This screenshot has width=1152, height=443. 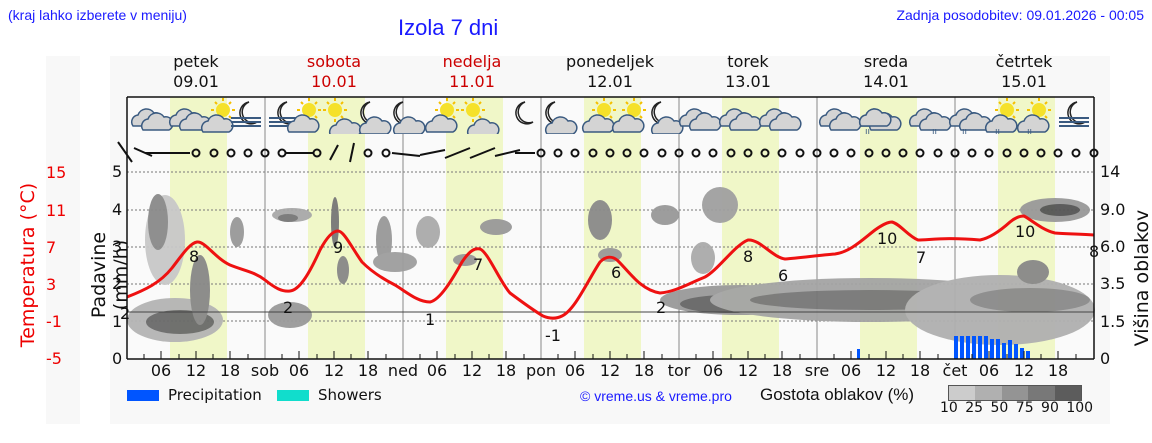 I want to click on wind-row, so click(x=608, y=152).